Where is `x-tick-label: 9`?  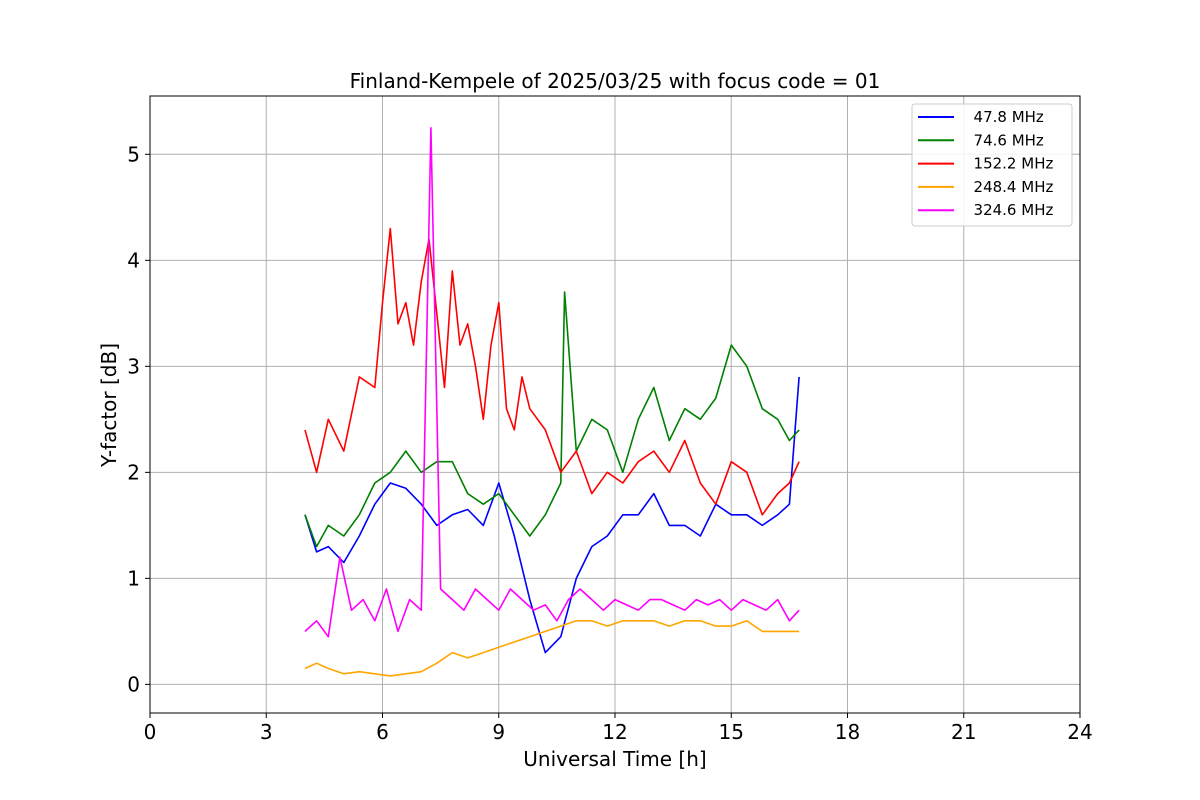
x-tick-label: 9 is located at coordinates (498, 732).